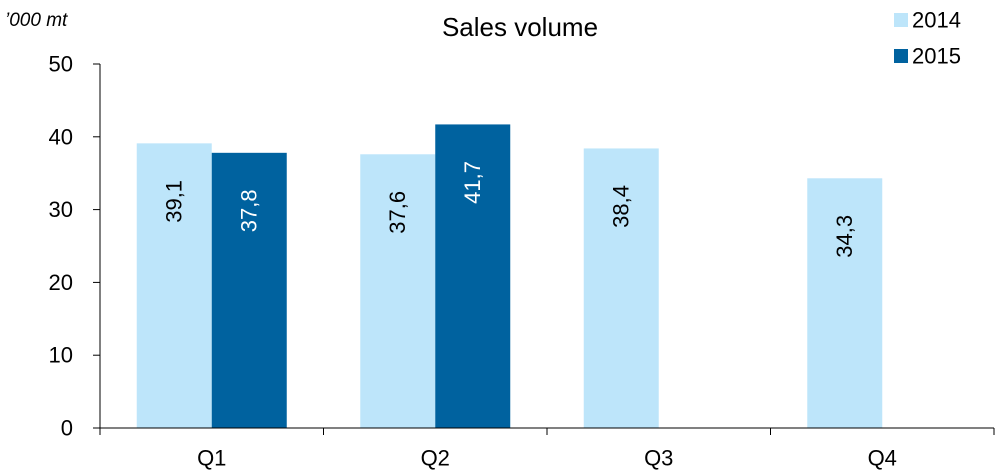 This screenshot has height=473, width=1004. What do you see at coordinates (473, 276) in the screenshot?
I see `bar-2015-q2` at bounding box center [473, 276].